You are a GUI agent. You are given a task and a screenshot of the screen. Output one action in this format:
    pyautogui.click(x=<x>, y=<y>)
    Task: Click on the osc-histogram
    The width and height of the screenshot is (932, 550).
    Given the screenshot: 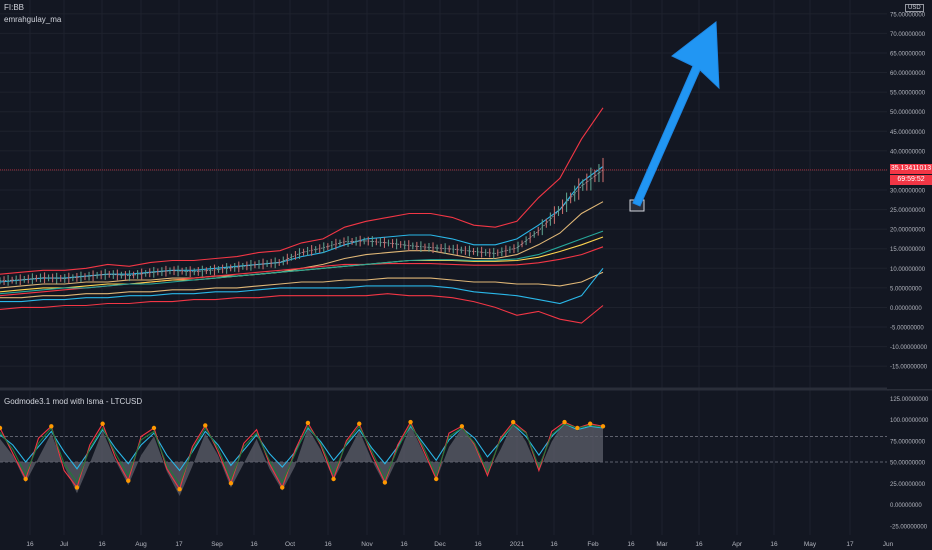 What is the action you would take?
    pyautogui.click(x=301, y=458)
    